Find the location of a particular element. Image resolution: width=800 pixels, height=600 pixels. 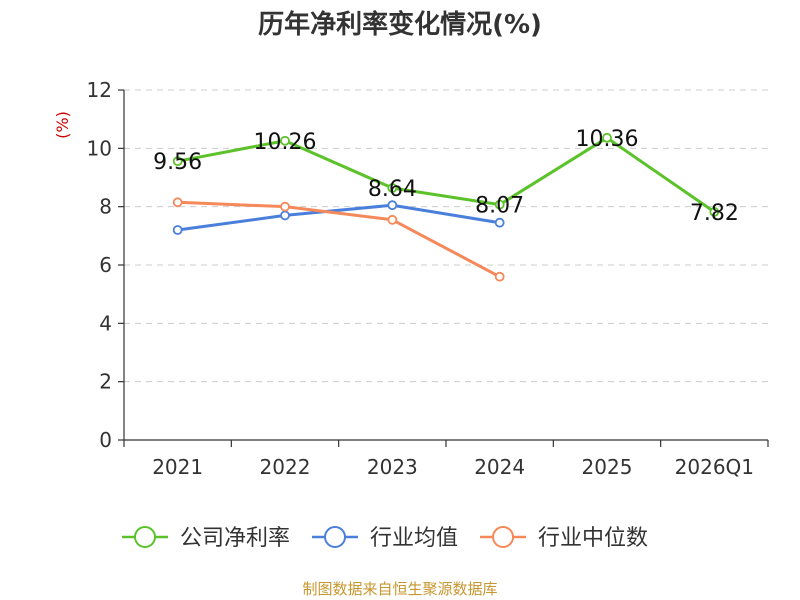

legend-item-2: 行业中位数 is located at coordinates (564, 538).